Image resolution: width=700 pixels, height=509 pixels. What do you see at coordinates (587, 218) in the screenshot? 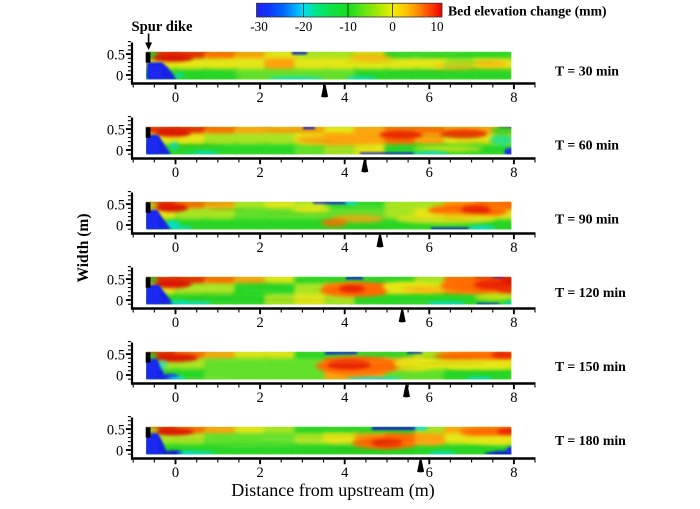
I see `svg-text: T = 90 min` at bounding box center [587, 218].